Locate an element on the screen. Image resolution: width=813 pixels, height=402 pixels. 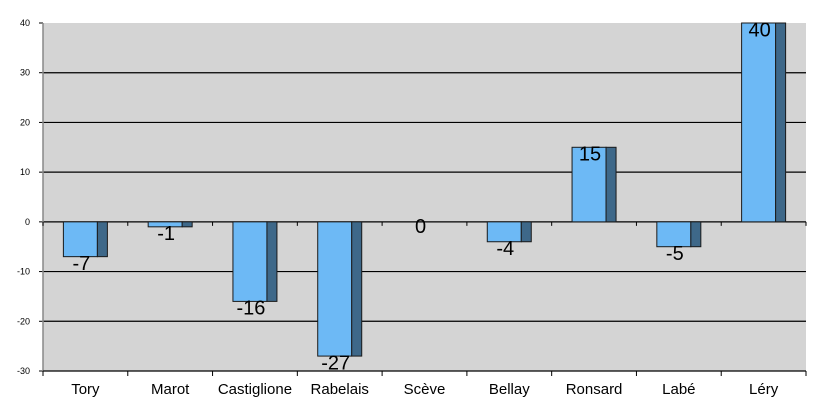
data-label: -5 is located at coordinates (675, 254).